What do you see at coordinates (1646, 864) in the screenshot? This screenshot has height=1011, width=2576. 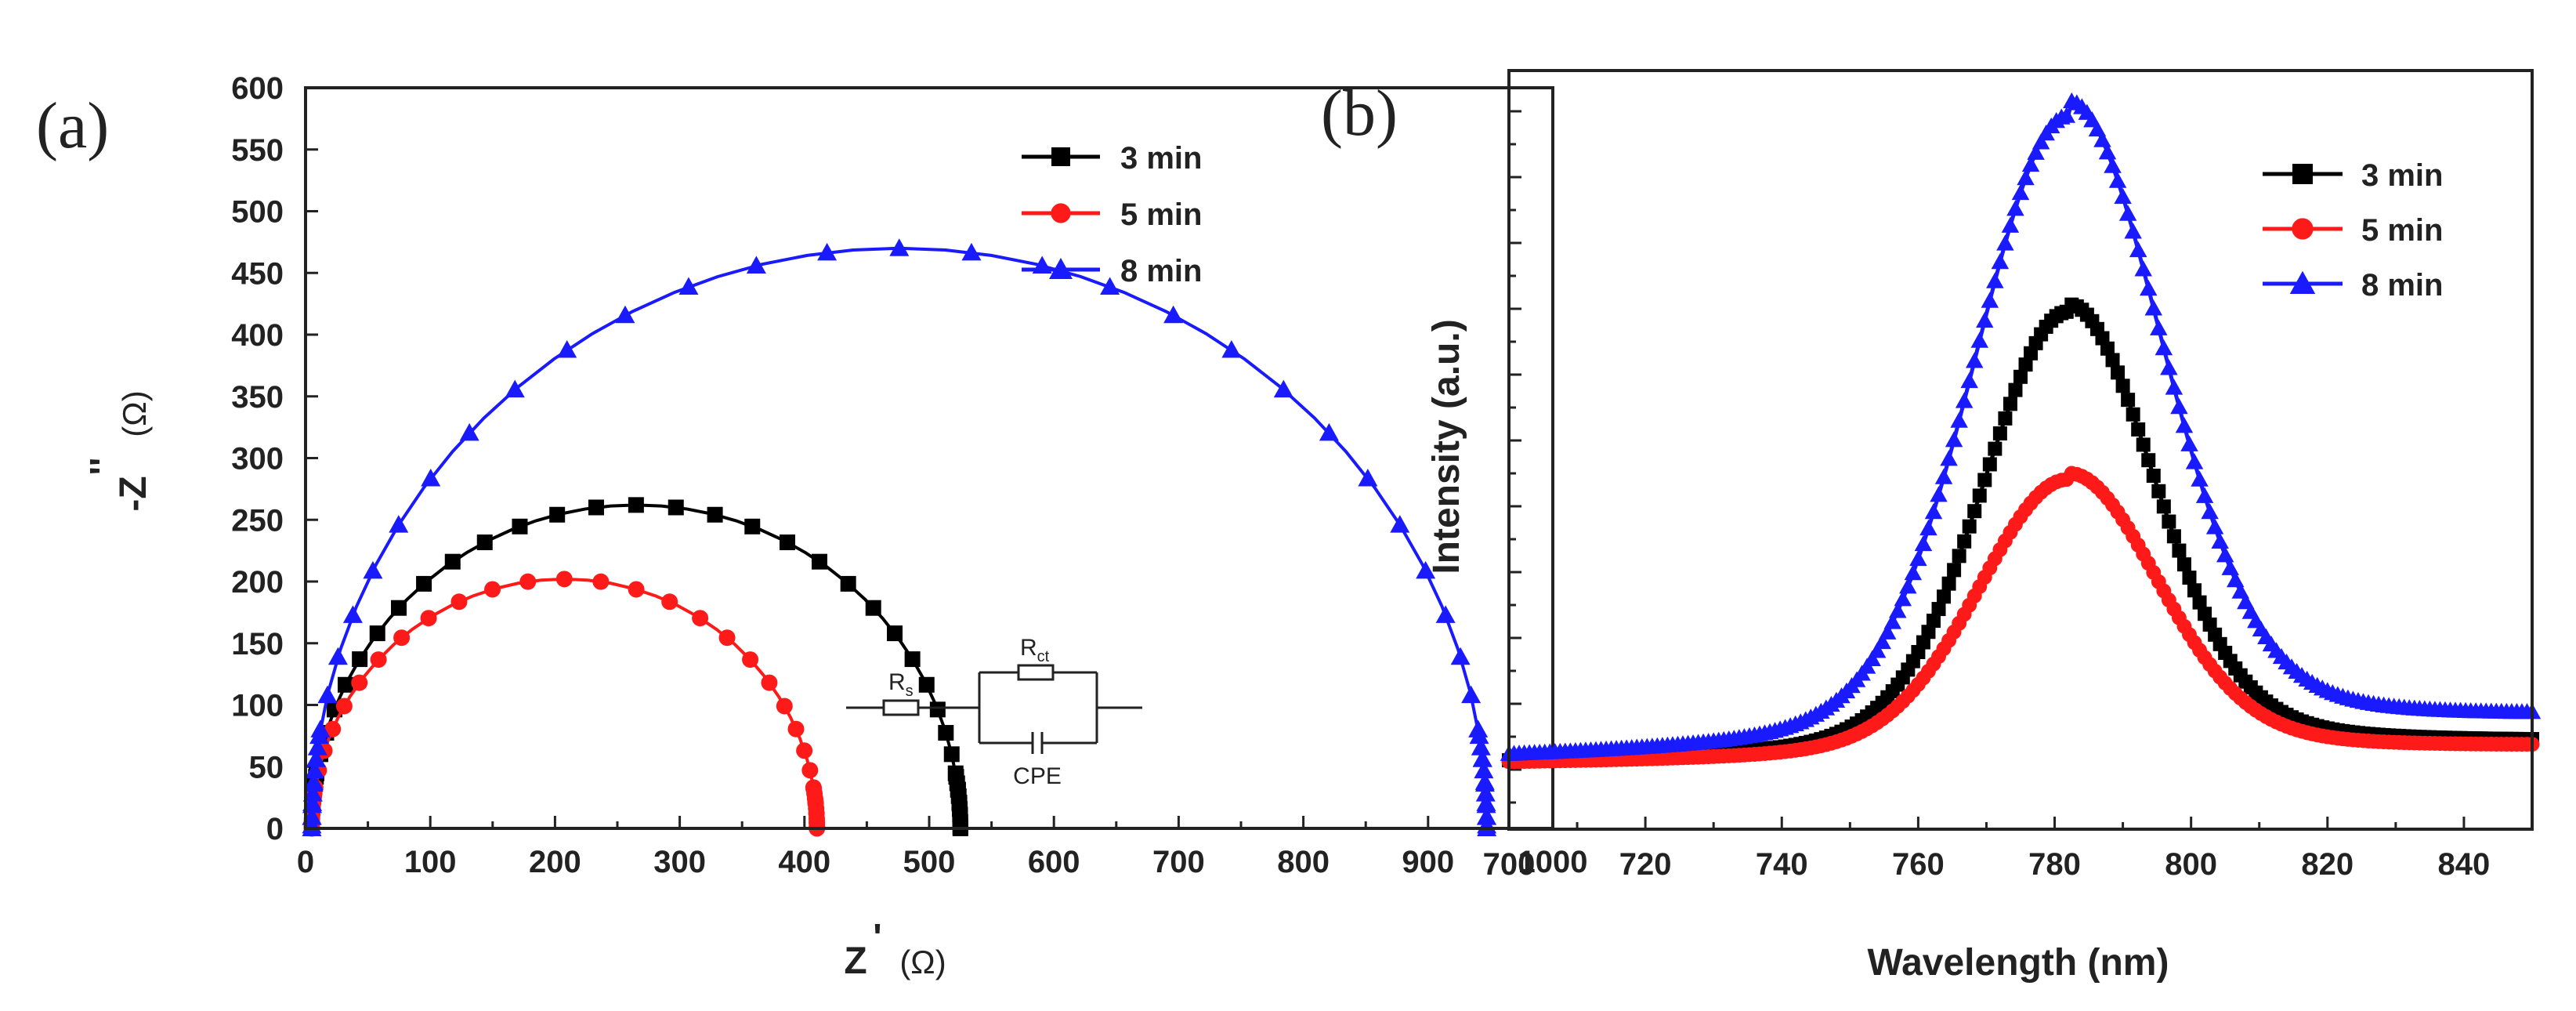 I see `panel-b-xtick-label: 720` at bounding box center [1646, 864].